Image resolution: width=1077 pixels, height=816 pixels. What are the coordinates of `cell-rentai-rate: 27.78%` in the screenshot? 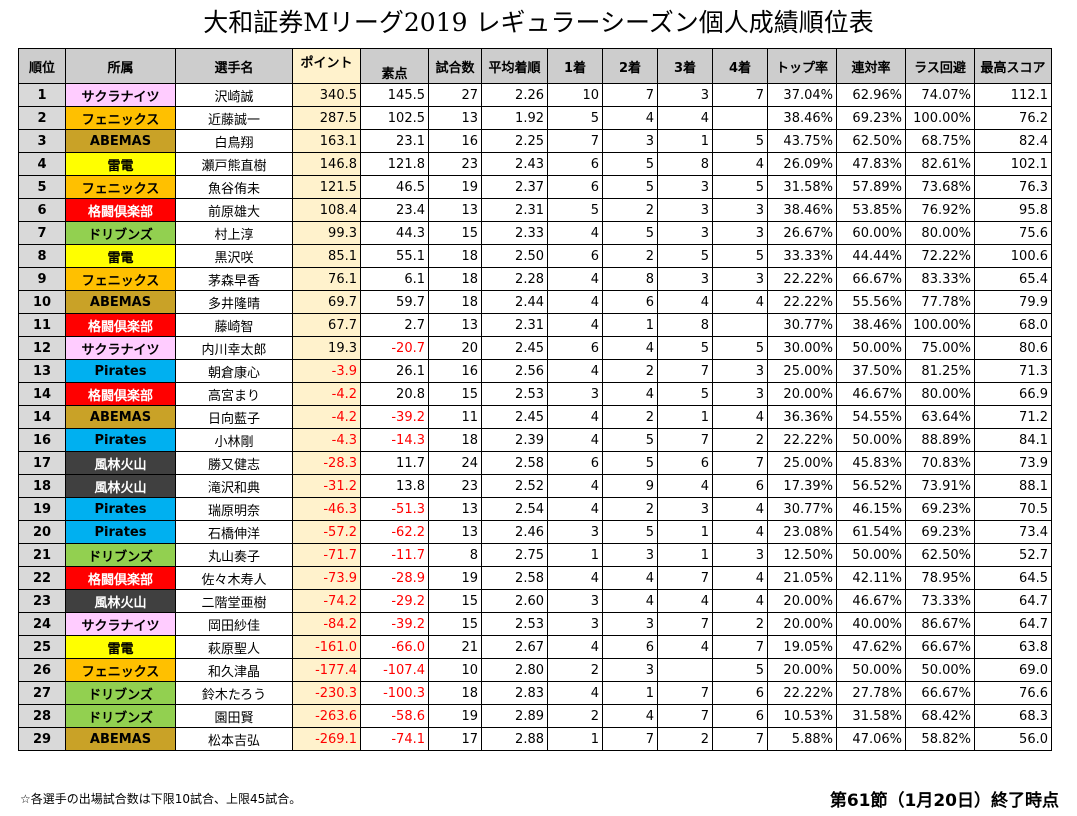 It's located at (871, 693).